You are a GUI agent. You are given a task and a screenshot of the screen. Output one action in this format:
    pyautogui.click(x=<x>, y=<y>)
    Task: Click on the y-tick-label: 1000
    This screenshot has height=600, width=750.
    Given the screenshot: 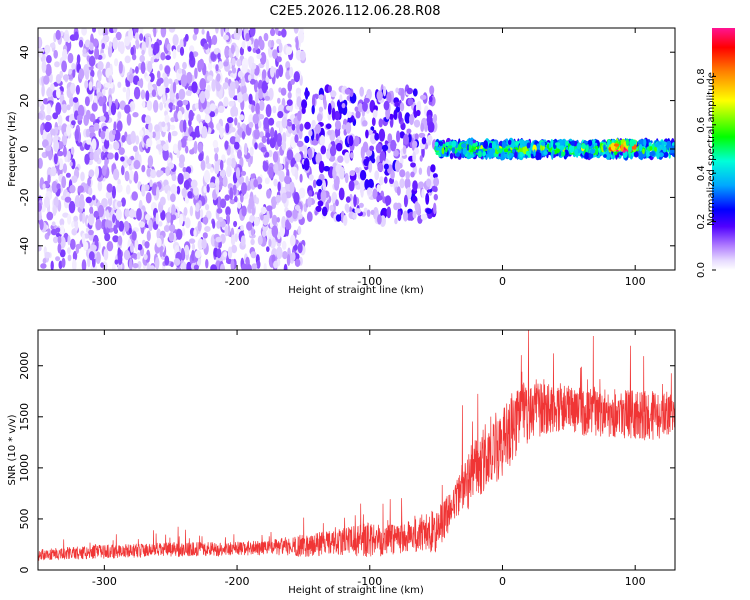 What is the action you would take?
    pyautogui.click(x=24, y=468)
    